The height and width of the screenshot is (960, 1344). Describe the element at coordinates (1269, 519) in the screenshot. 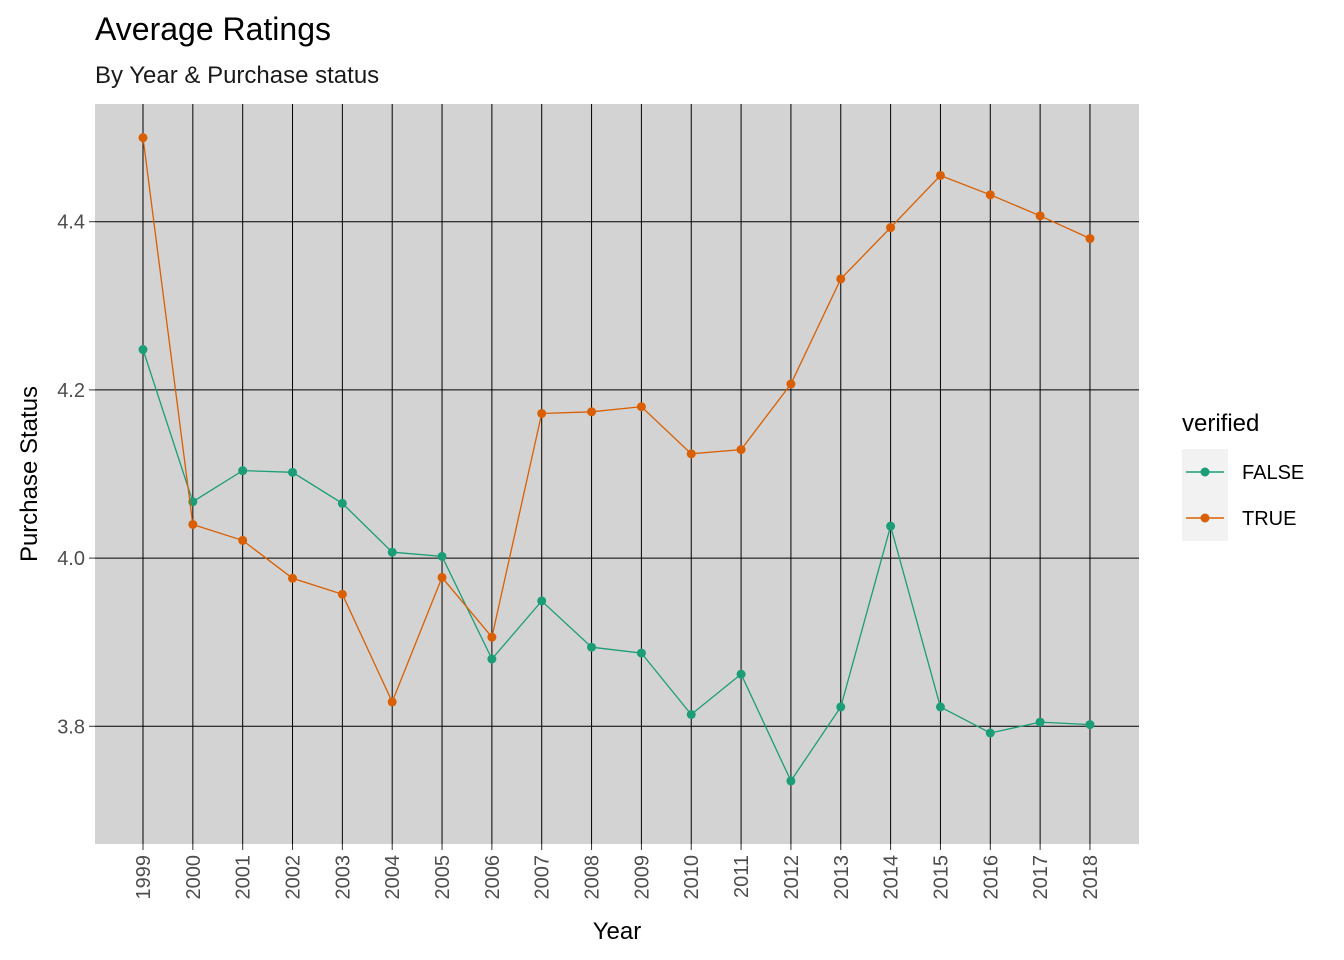

I see `legend-label-true: TRUE` at that location.